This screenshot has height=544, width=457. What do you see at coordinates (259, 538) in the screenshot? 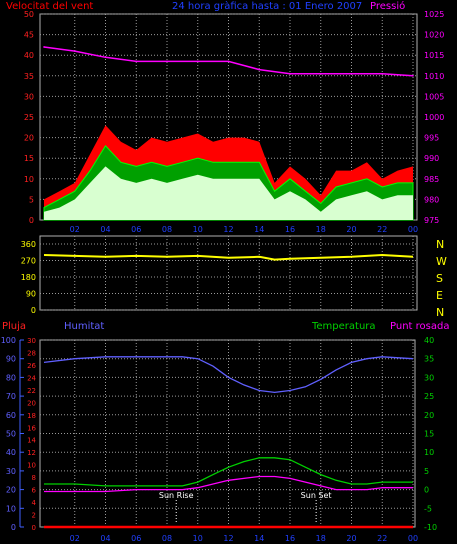
I see `x-tick-label: 14` at bounding box center [259, 538].